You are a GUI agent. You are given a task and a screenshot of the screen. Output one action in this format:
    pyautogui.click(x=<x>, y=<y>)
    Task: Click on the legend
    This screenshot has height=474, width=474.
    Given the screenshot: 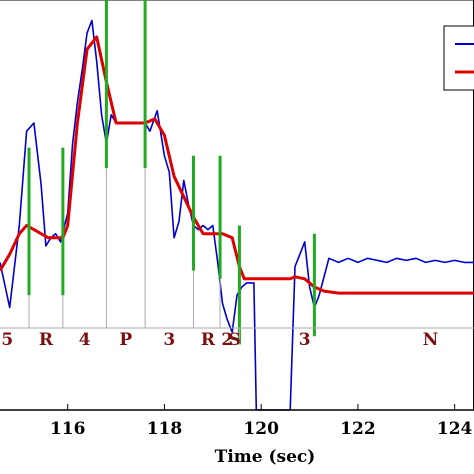 What is the action you would take?
    pyautogui.click(x=458, y=58)
    